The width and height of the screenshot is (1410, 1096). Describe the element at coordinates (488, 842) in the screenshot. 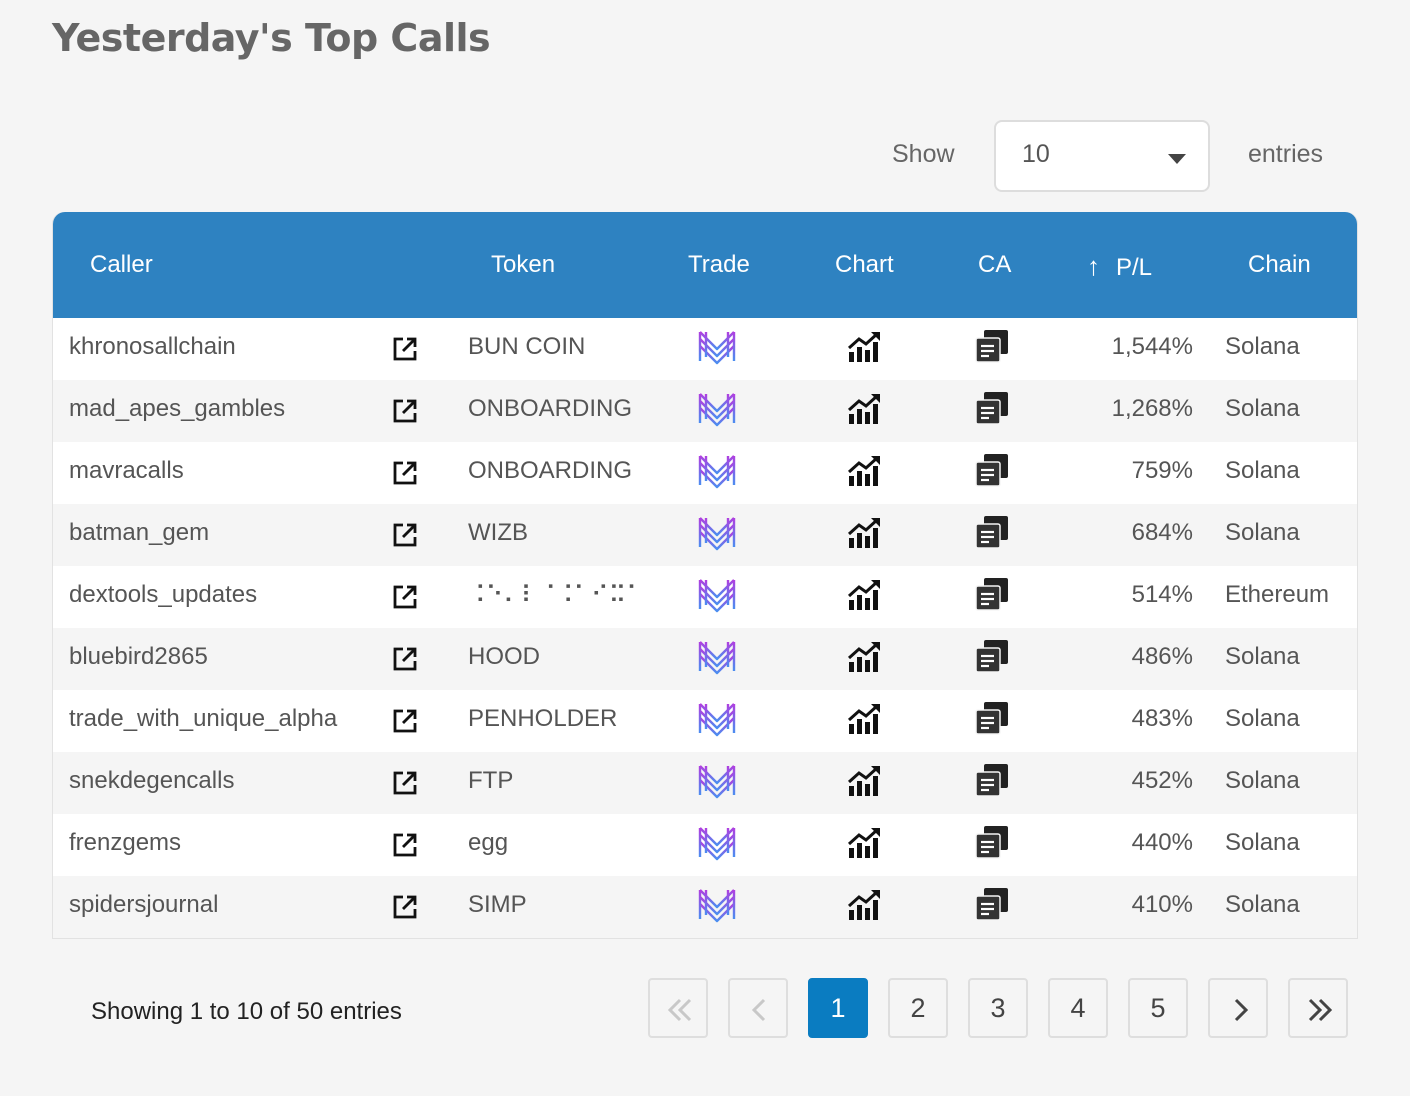

I see `token-name: egg` at that location.